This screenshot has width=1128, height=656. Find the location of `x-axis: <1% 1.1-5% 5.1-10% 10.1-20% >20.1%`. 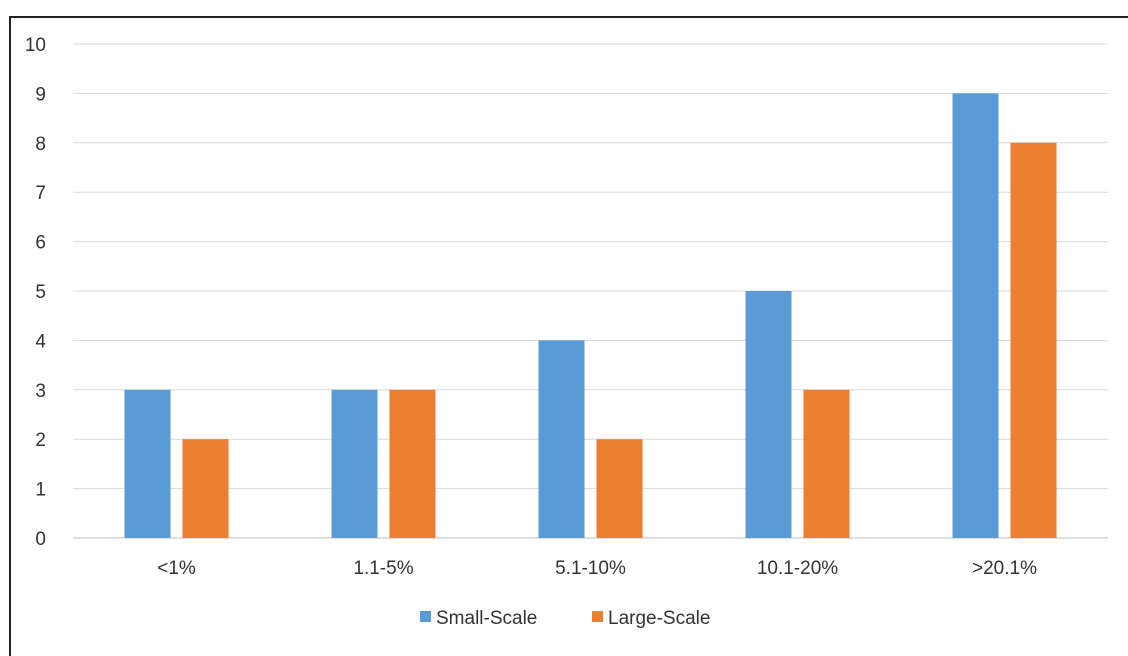

x-axis: <1% 1.1-5% 5.1-10% 10.1-20% >20.1% is located at coordinates (597, 568).